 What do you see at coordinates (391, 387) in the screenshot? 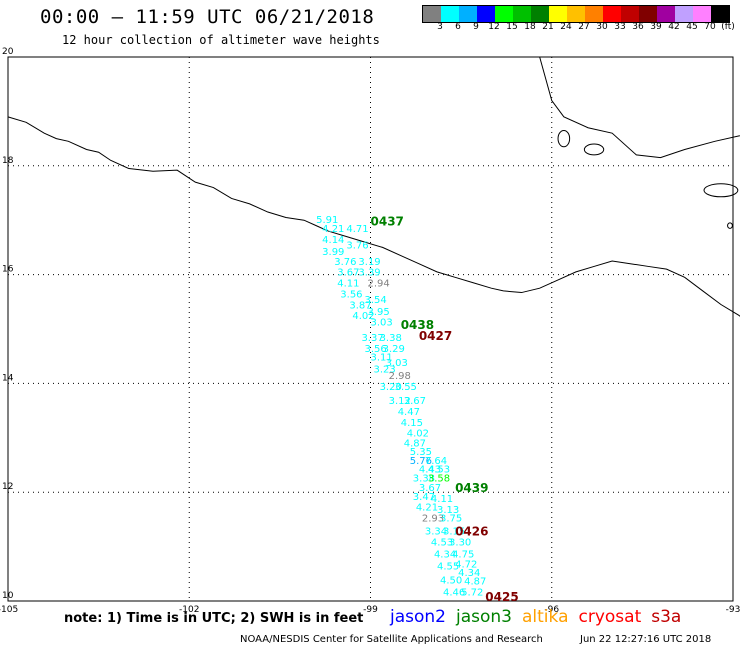
I see `wave-height-value: 3.20` at bounding box center [391, 387].